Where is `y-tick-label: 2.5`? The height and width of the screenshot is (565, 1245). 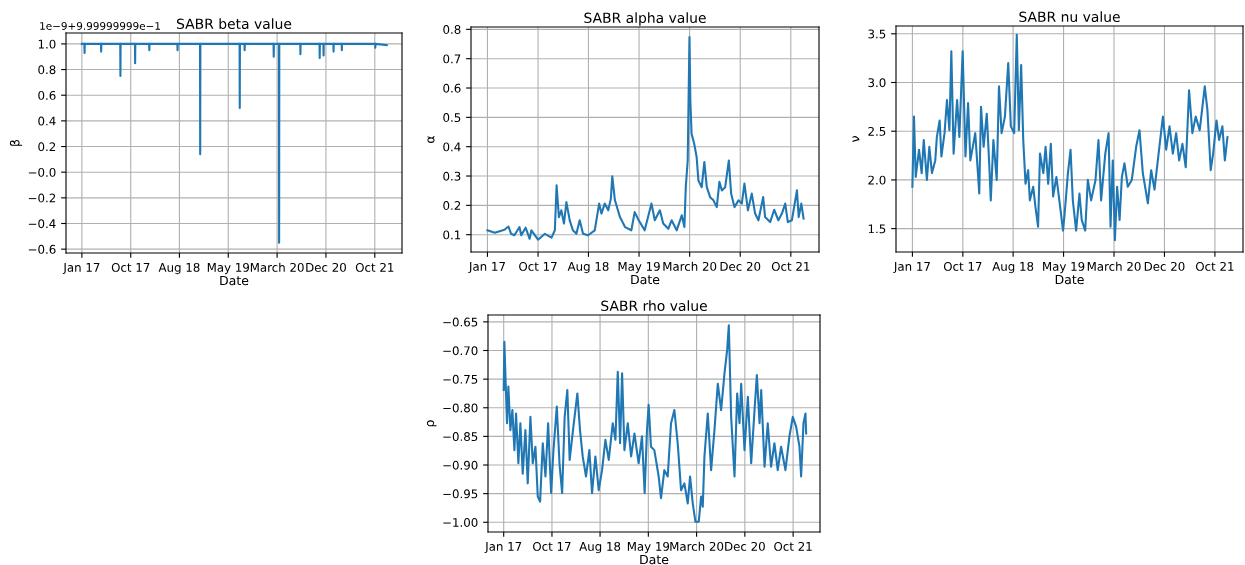
y-tick-label: 2.5 is located at coordinates (877, 131).